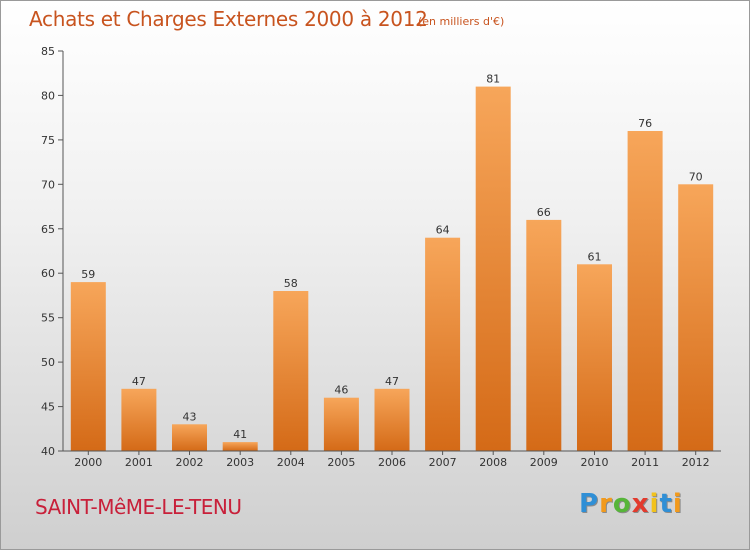 The width and height of the screenshot is (750, 550). Describe the element at coordinates (595, 462) in the screenshot. I see `x-tick-label-2010: 2010` at that location.